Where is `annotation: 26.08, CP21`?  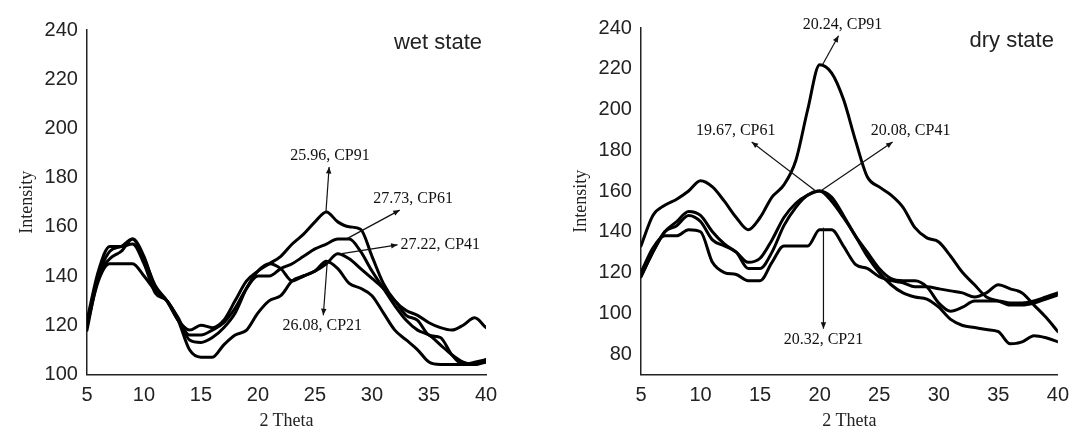 annotation: 26.08, CP21 is located at coordinates (322, 325).